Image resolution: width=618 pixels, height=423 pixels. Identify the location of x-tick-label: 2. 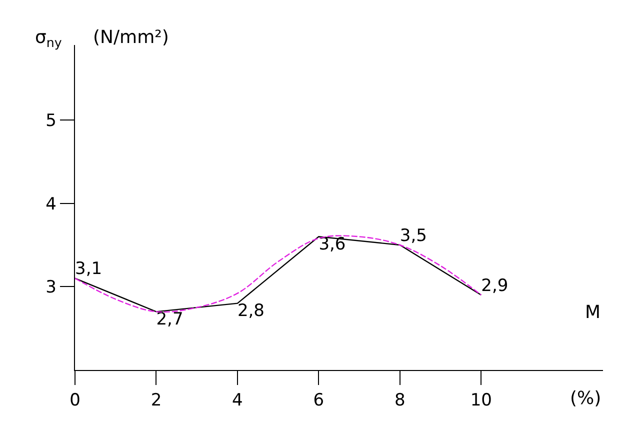
(156, 400).